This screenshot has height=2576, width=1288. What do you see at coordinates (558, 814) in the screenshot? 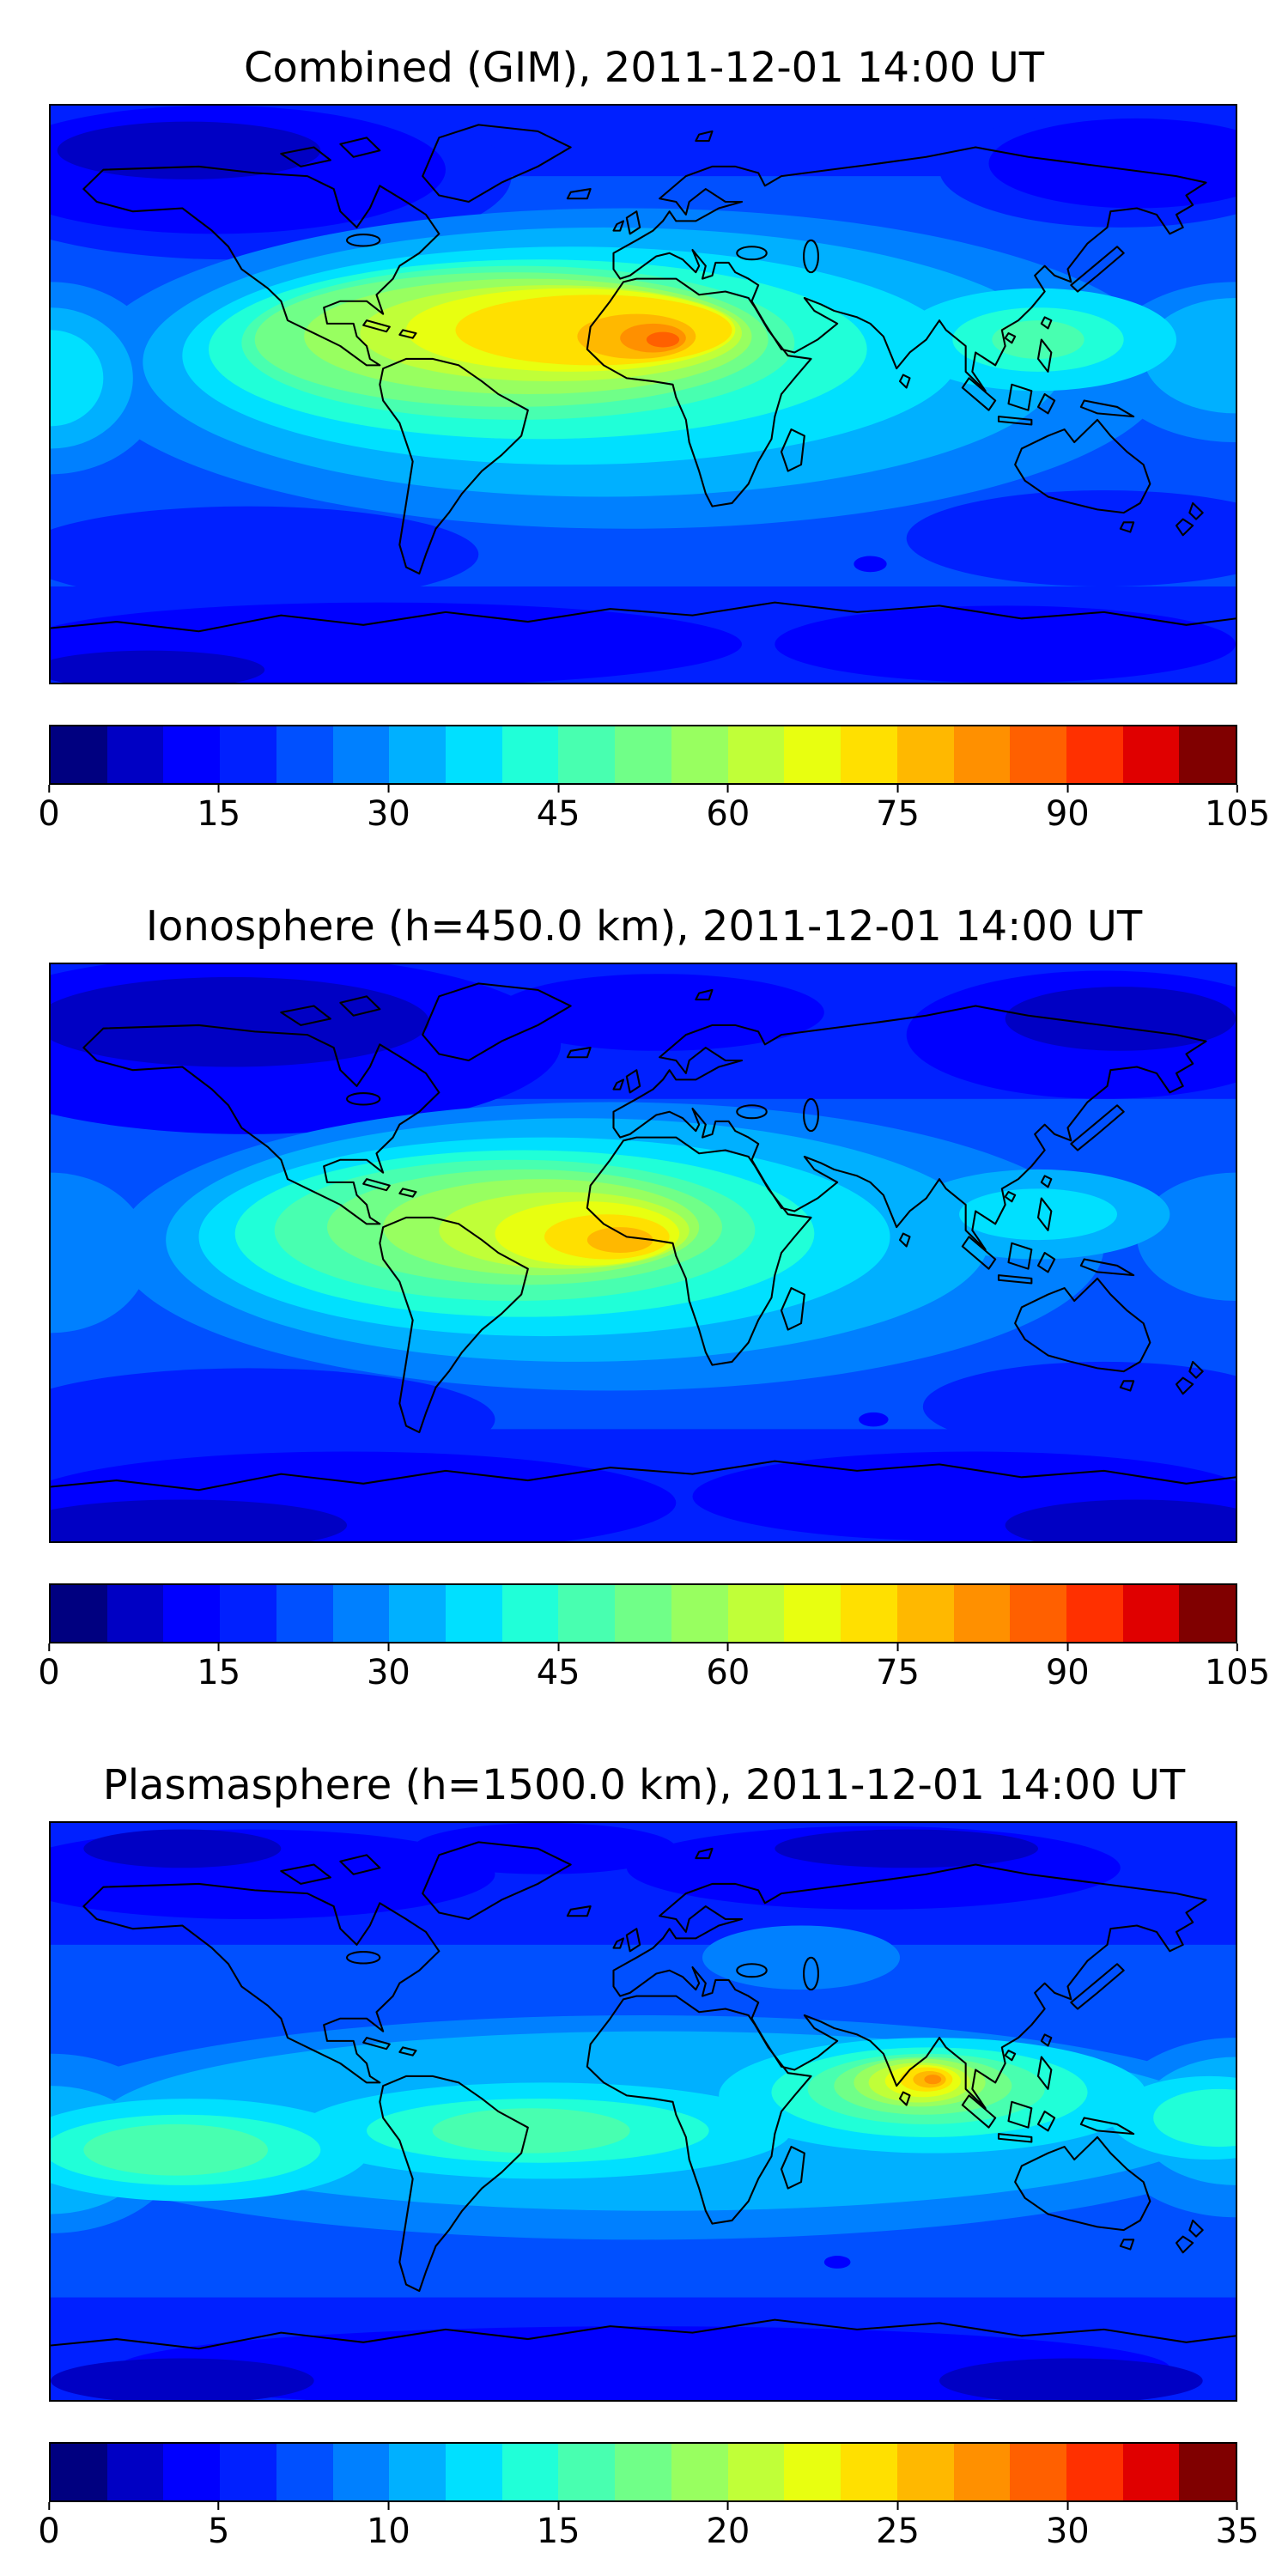
I see `colorbar-tick-label: 45` at bounding box center [558, 814].